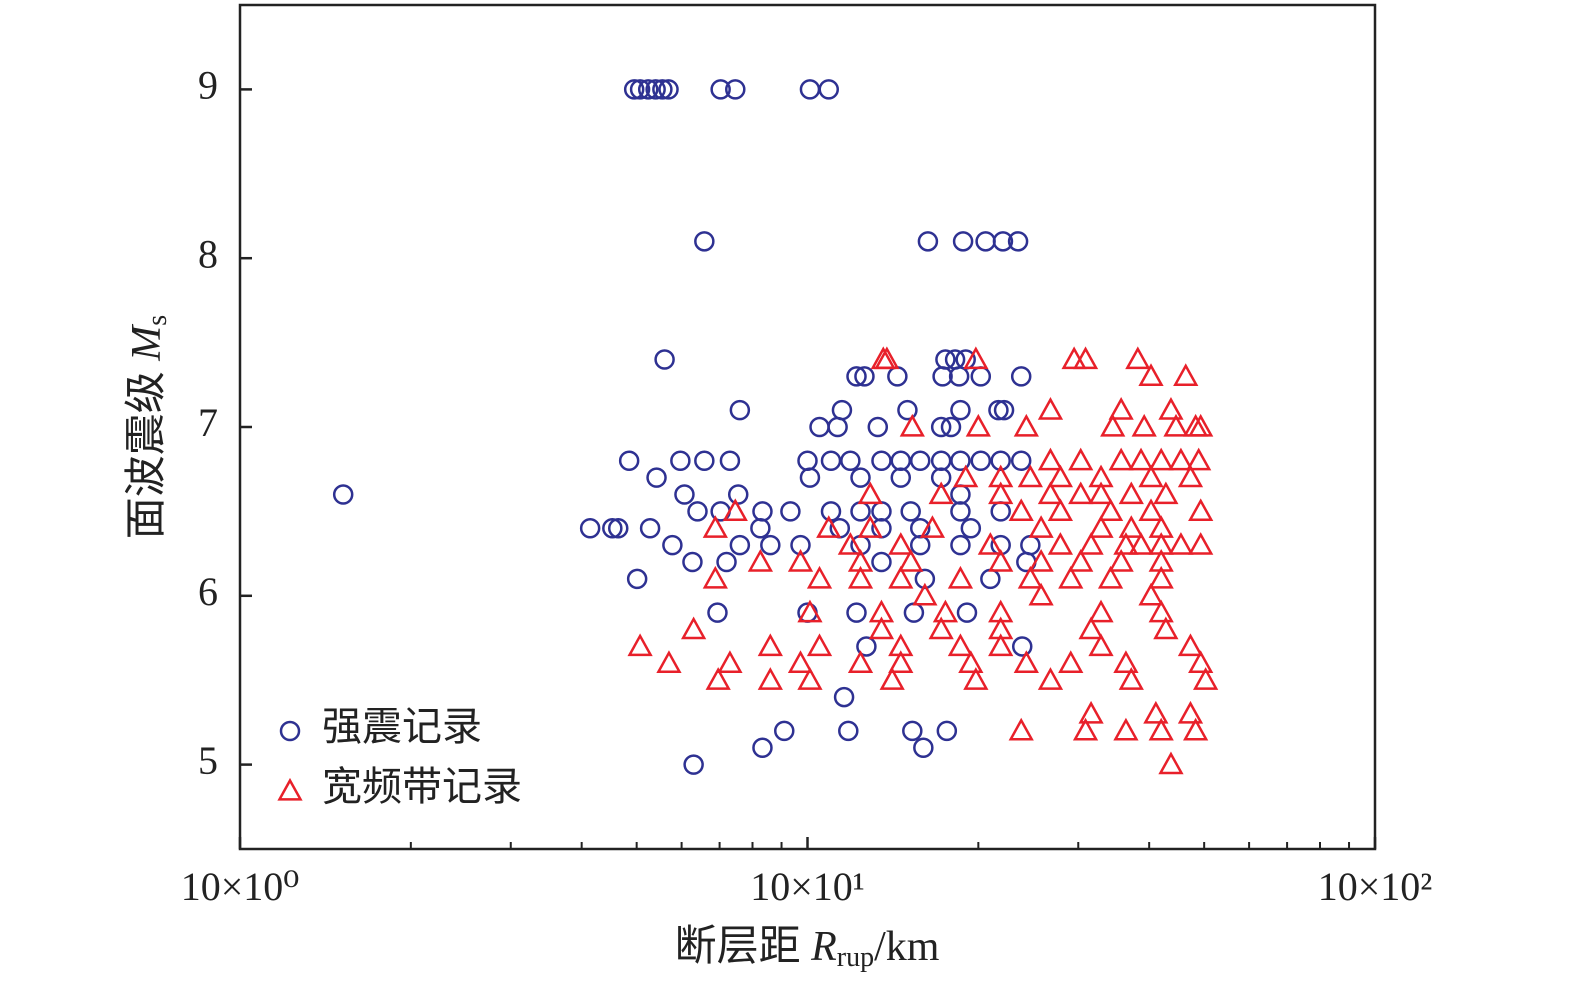  What do you see at coordinates (855, 957) in the screenshot?
I see `x-label-subscript: rup` at bounding box center [855, 957].